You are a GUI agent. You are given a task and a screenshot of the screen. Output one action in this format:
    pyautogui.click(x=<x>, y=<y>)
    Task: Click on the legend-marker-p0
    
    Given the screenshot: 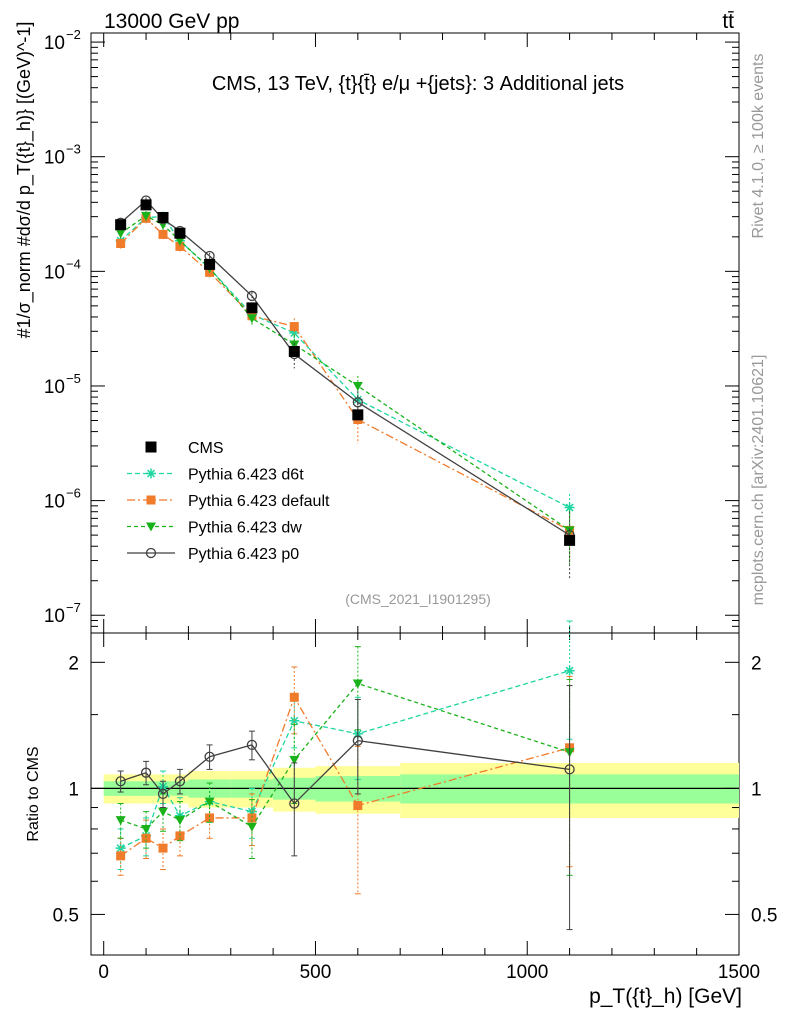 What is the action you would take?
    pyautogui.click(x=151, y=553)
    